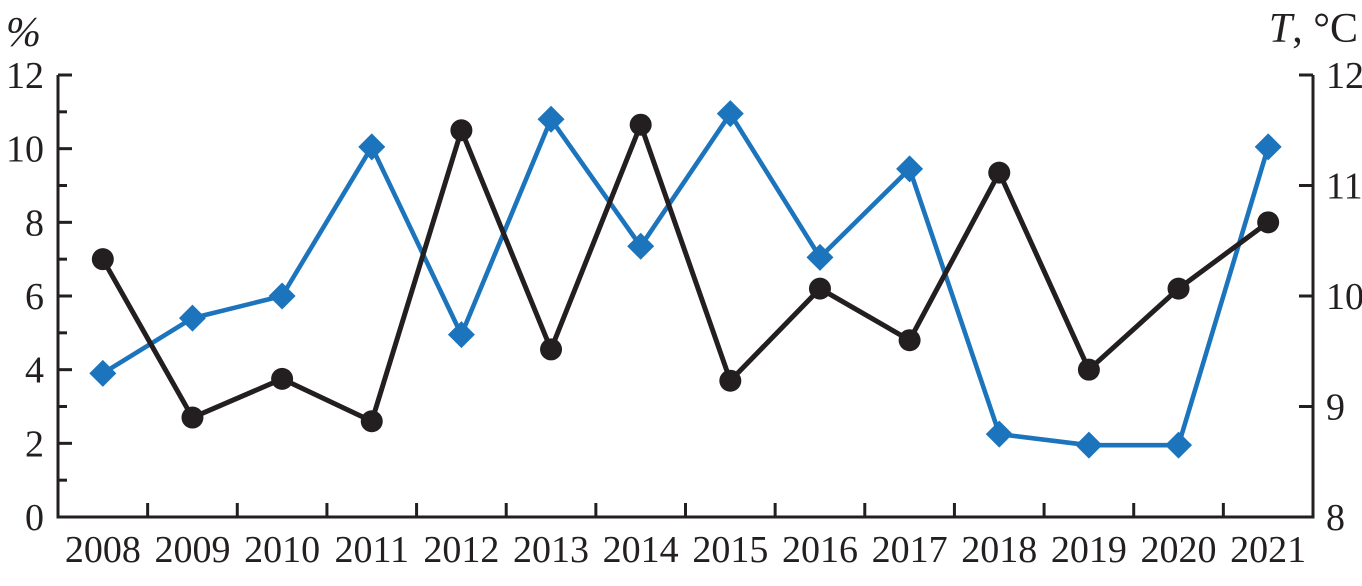 The height and width of the screenshot is (586, 1362). Describe the element at coordinates (999, 550) in the screenshot. I see `x-axis-year-label: 2018` at that location.